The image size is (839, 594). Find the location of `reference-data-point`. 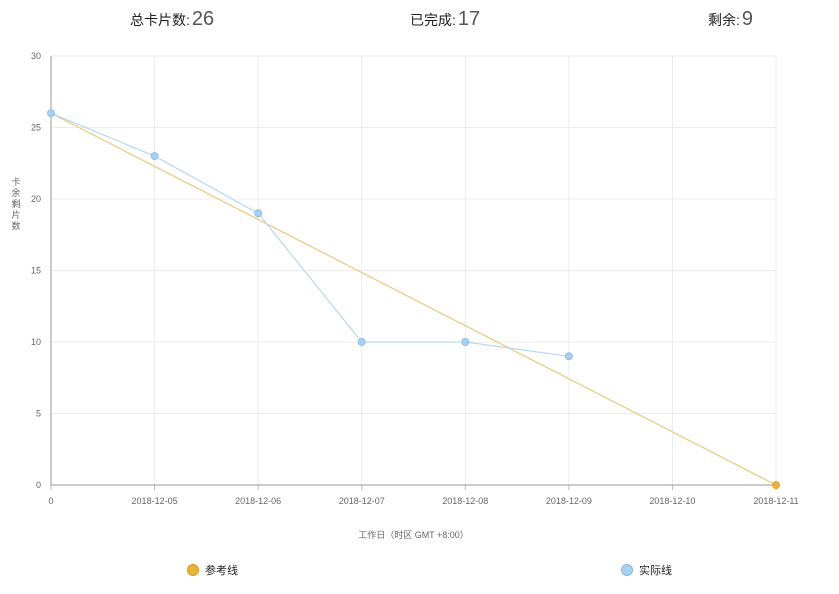

reference-data-point is located at coordinates (776, 485).